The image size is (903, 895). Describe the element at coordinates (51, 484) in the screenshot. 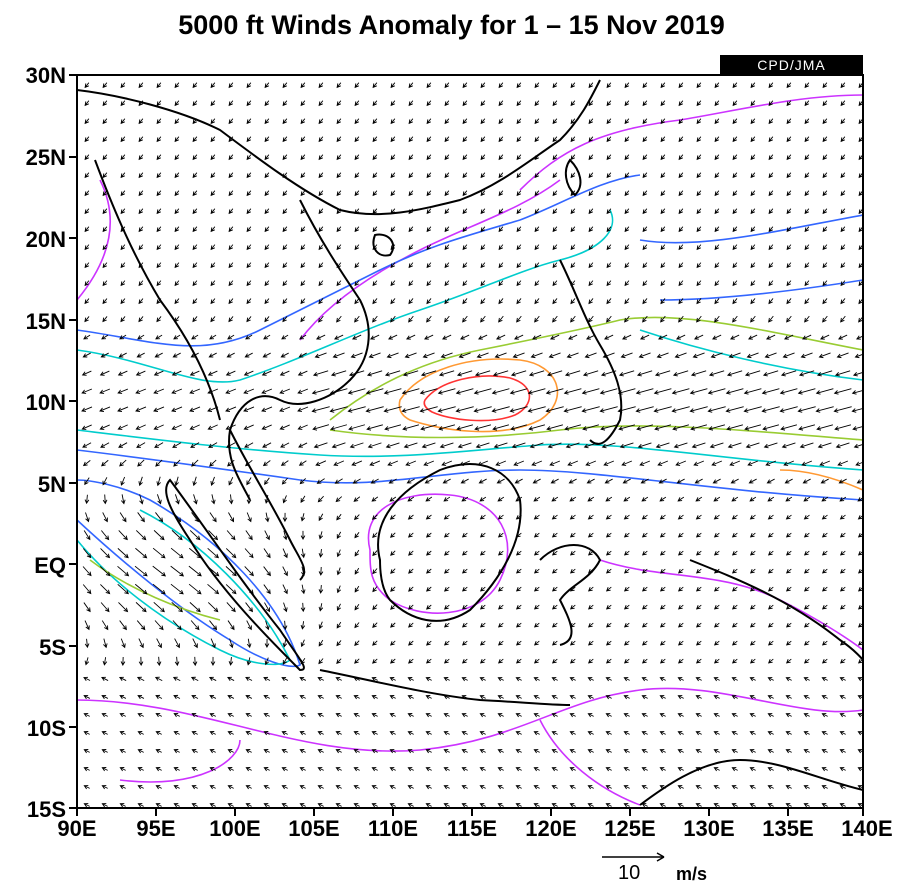

I see `lat-label-5n: 5N` at that location.